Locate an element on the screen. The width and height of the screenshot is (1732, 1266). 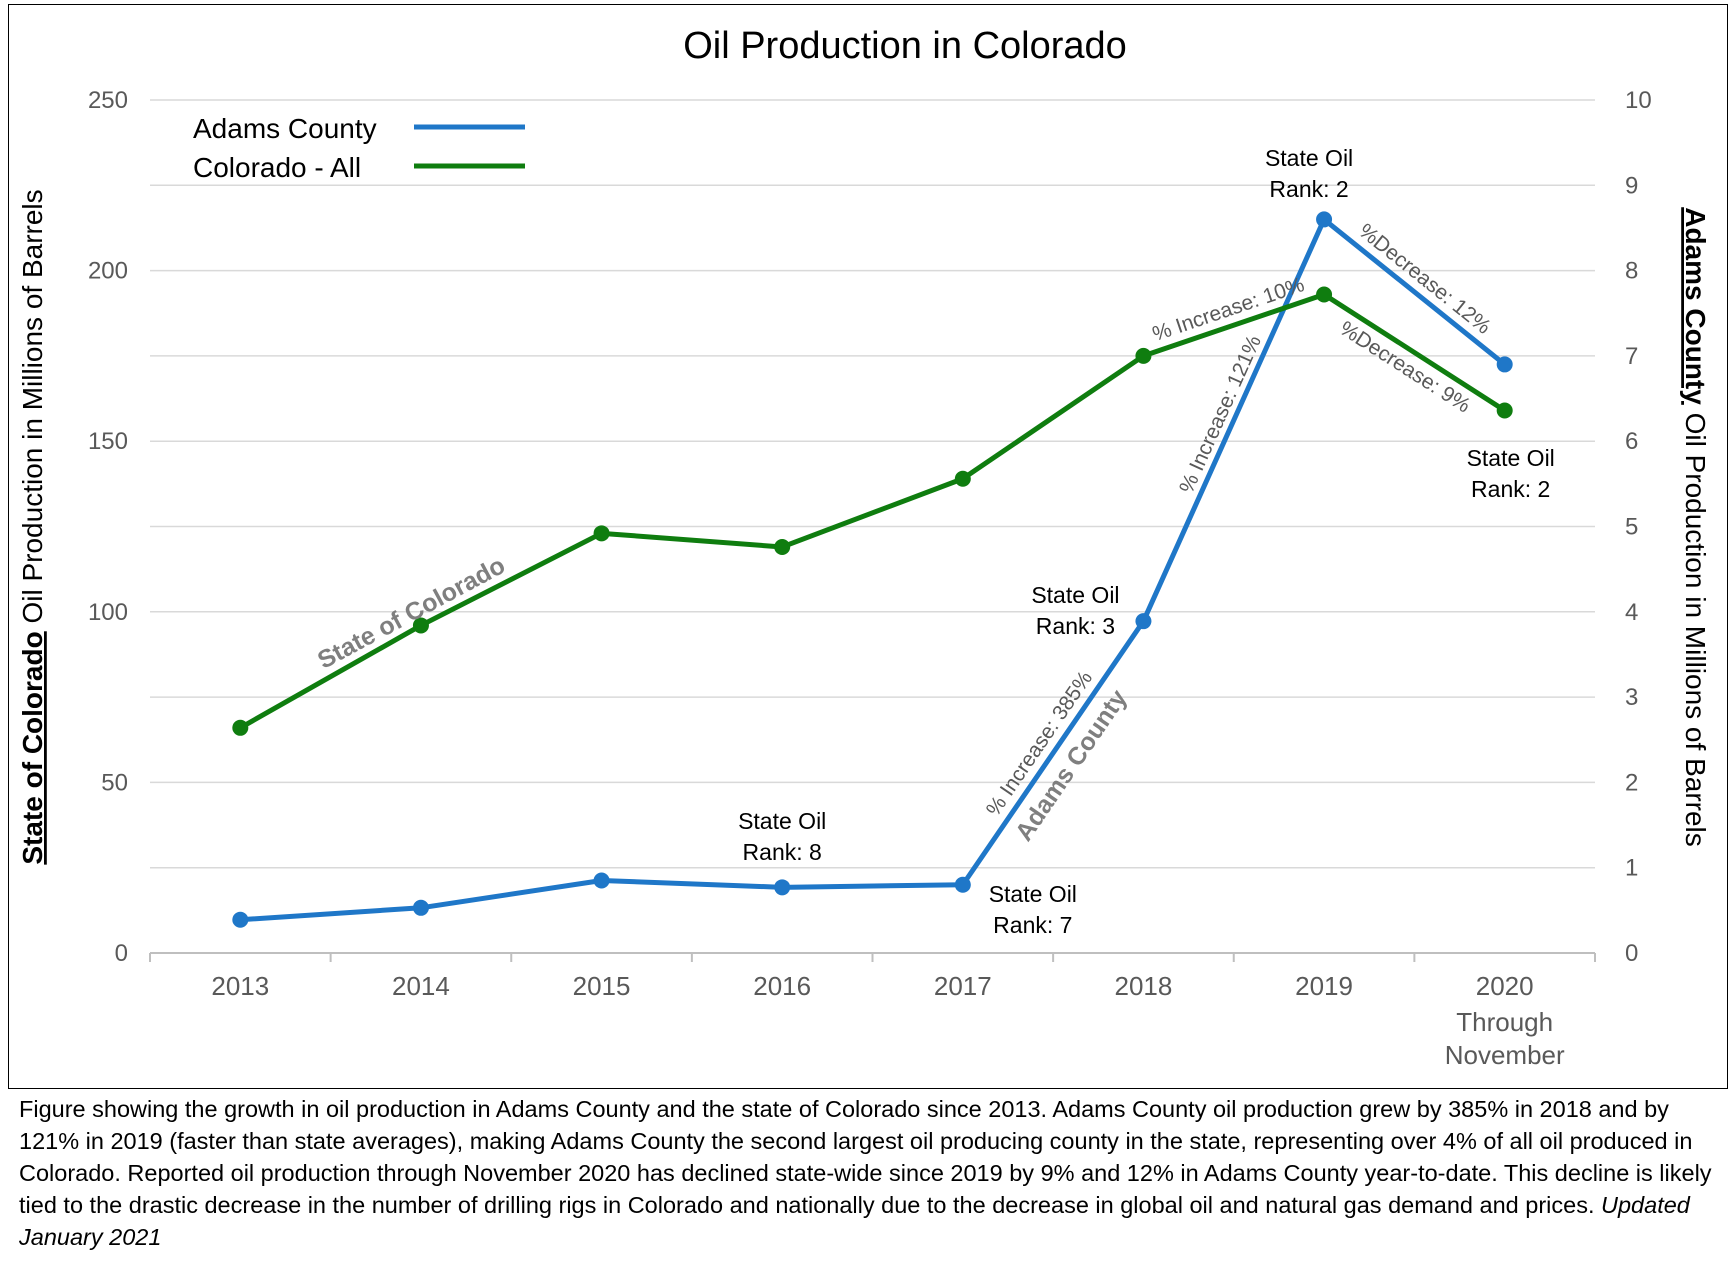
x-tick-label: 2019 is located at coordinates (1324, 986).